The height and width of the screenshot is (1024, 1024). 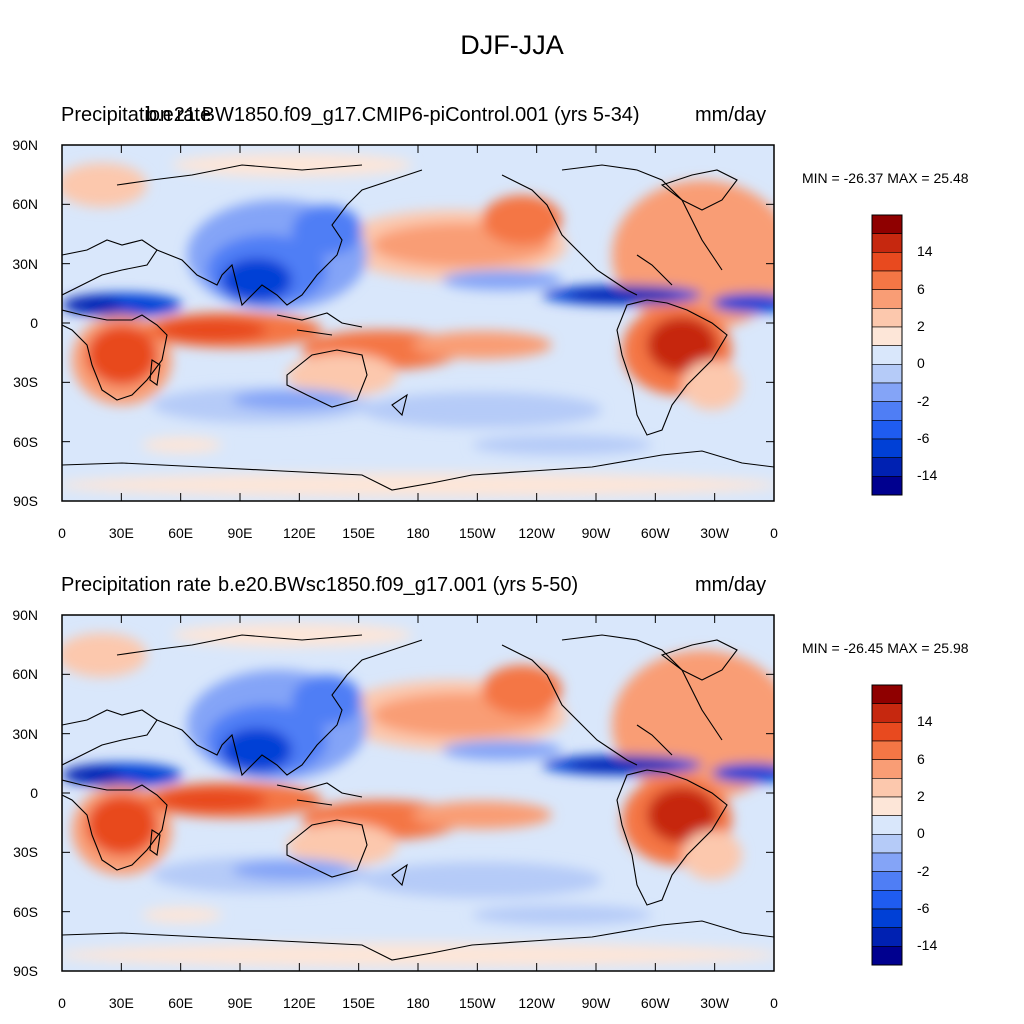 What do you see at coordinates (136, 585) in the screenshot?
I see `panel2-left-label: Precipitation rate` at bounding box center [136, 585].